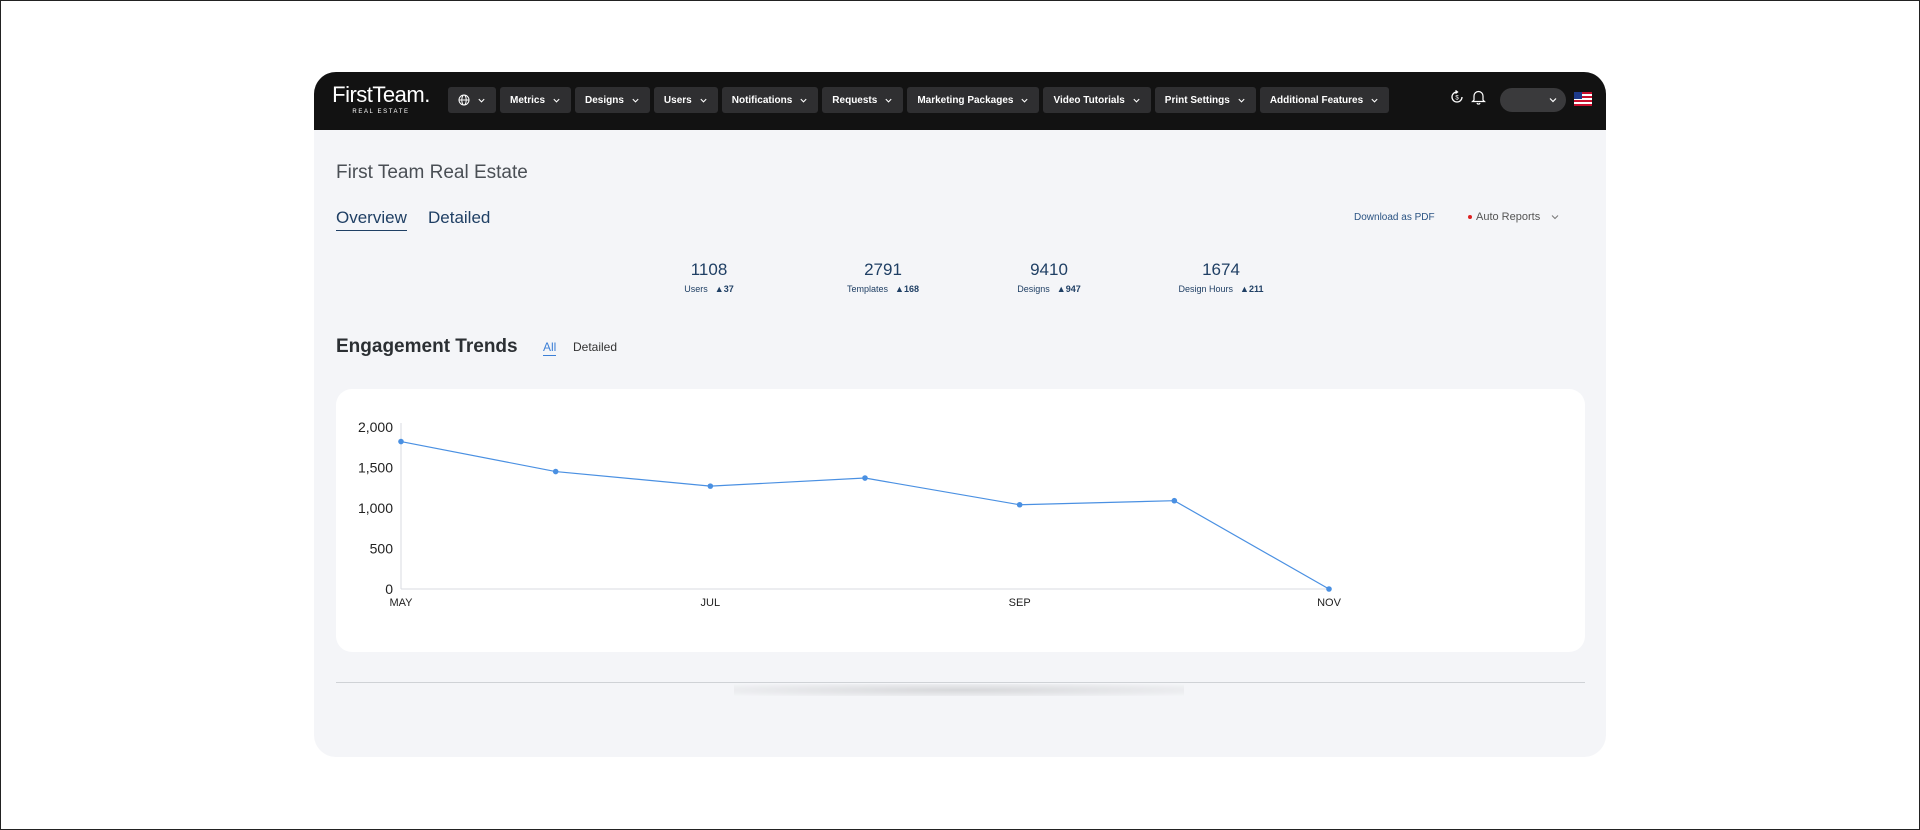 Image resolution: width=1920 pixels, height=830 pixels. What do you see at coordinates (865, 515) in the screenshot?
I see `series-line` at bounding box center [865, 515].